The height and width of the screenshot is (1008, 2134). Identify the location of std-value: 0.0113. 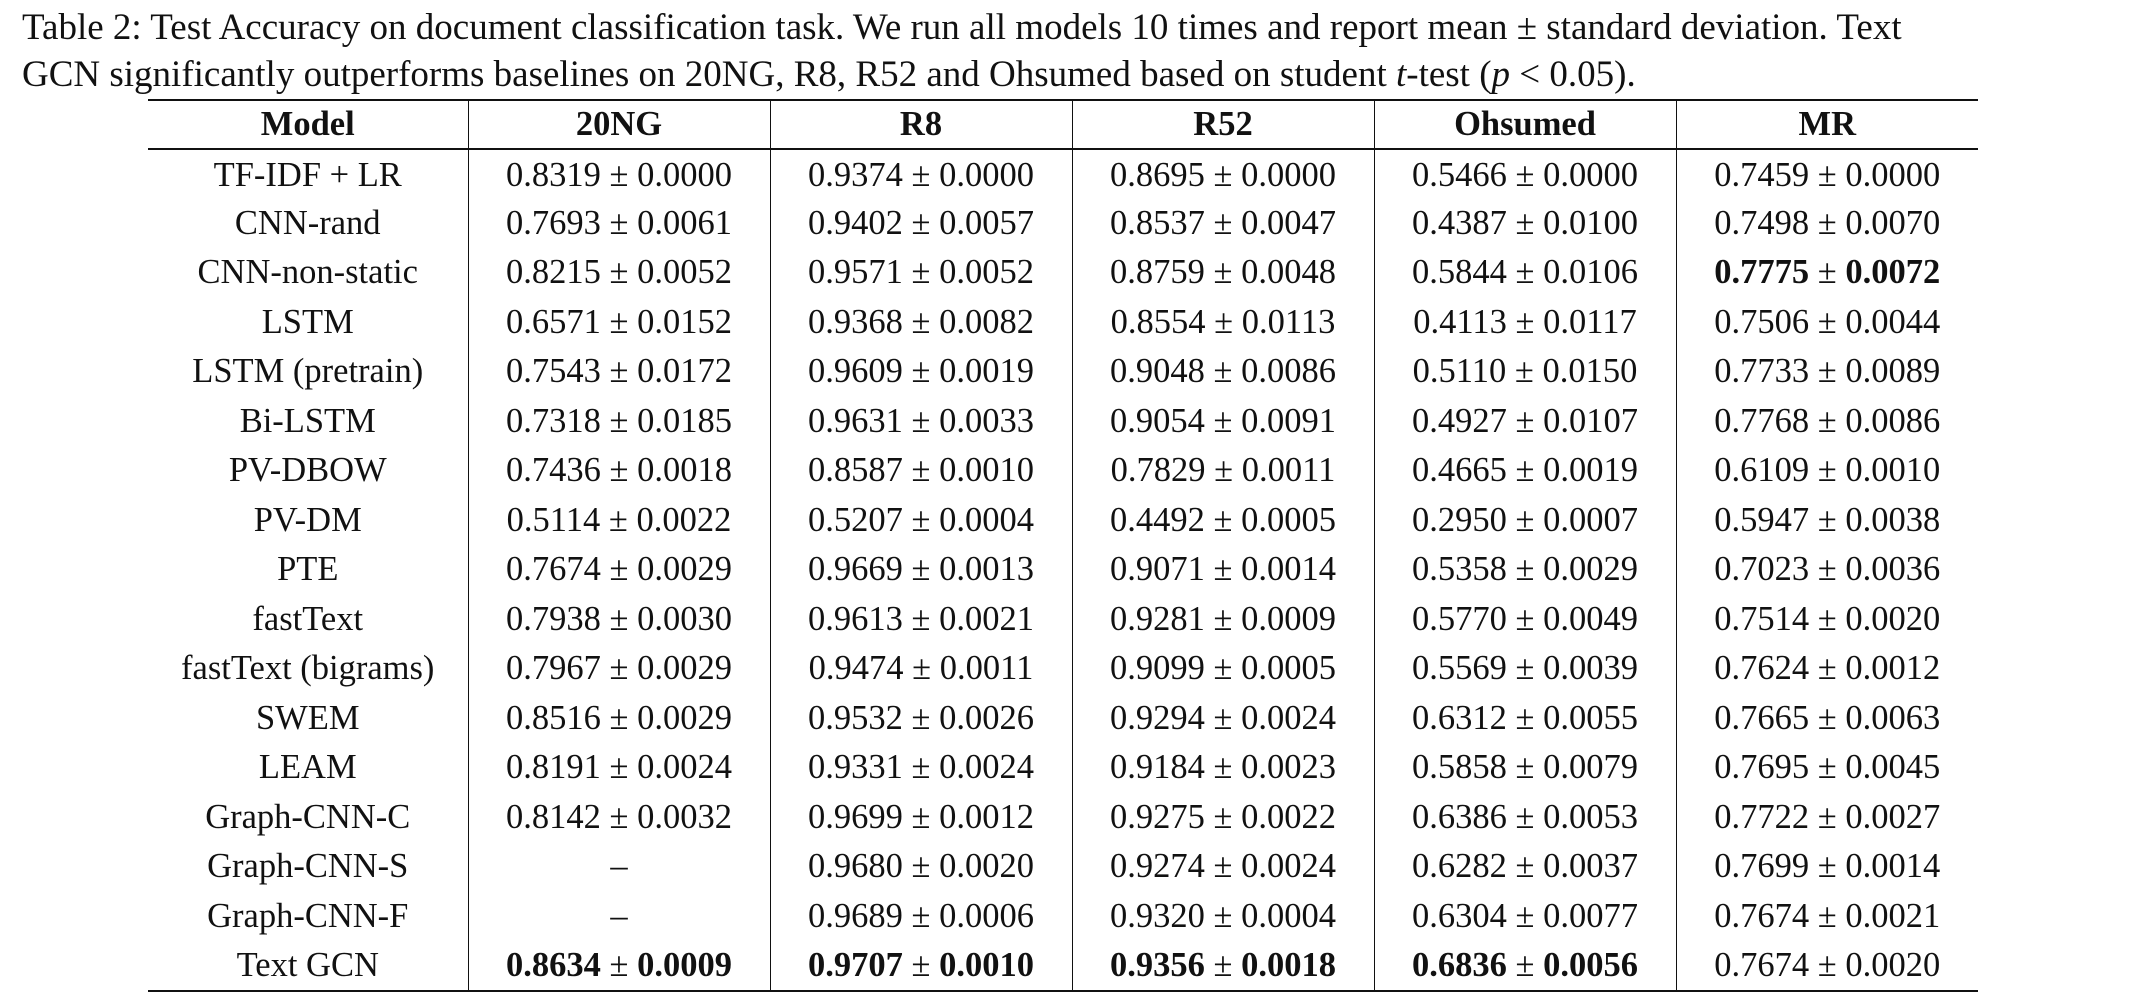
(1288, 321).